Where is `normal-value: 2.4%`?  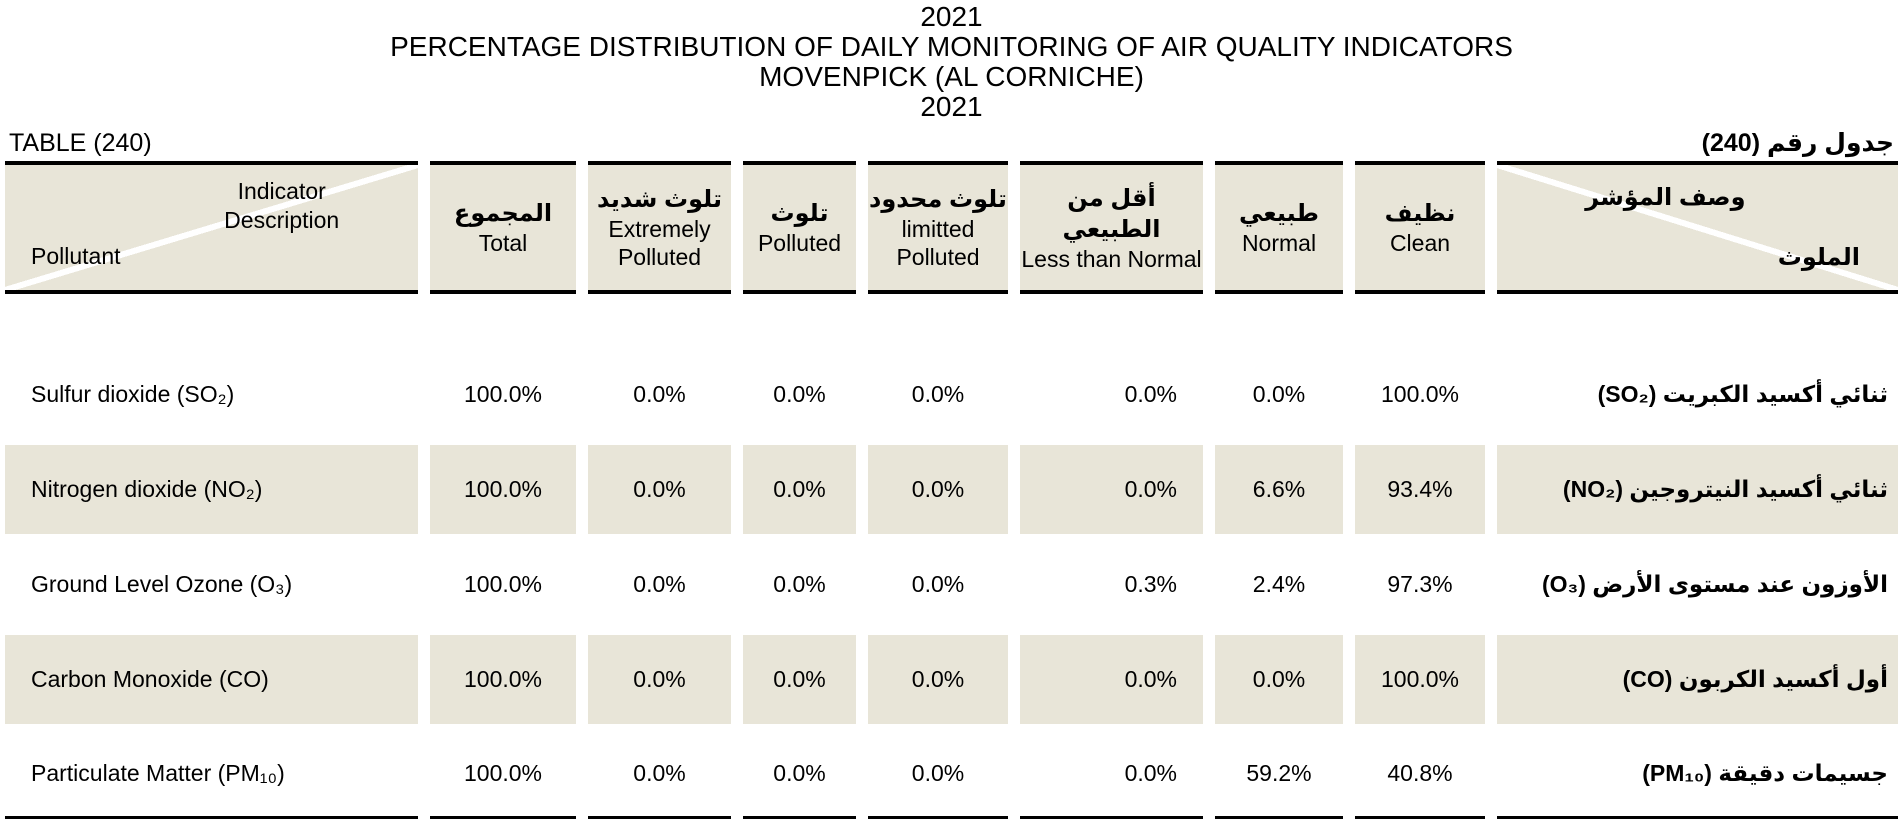
normal-value: 2.4% is located at coordinates (1279, 584).